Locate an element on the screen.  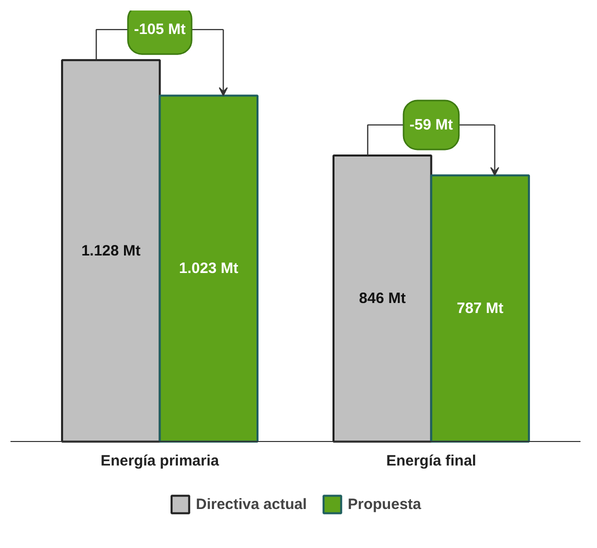
x-tick-label: Energía primaria is located at coordinates (160, 461).